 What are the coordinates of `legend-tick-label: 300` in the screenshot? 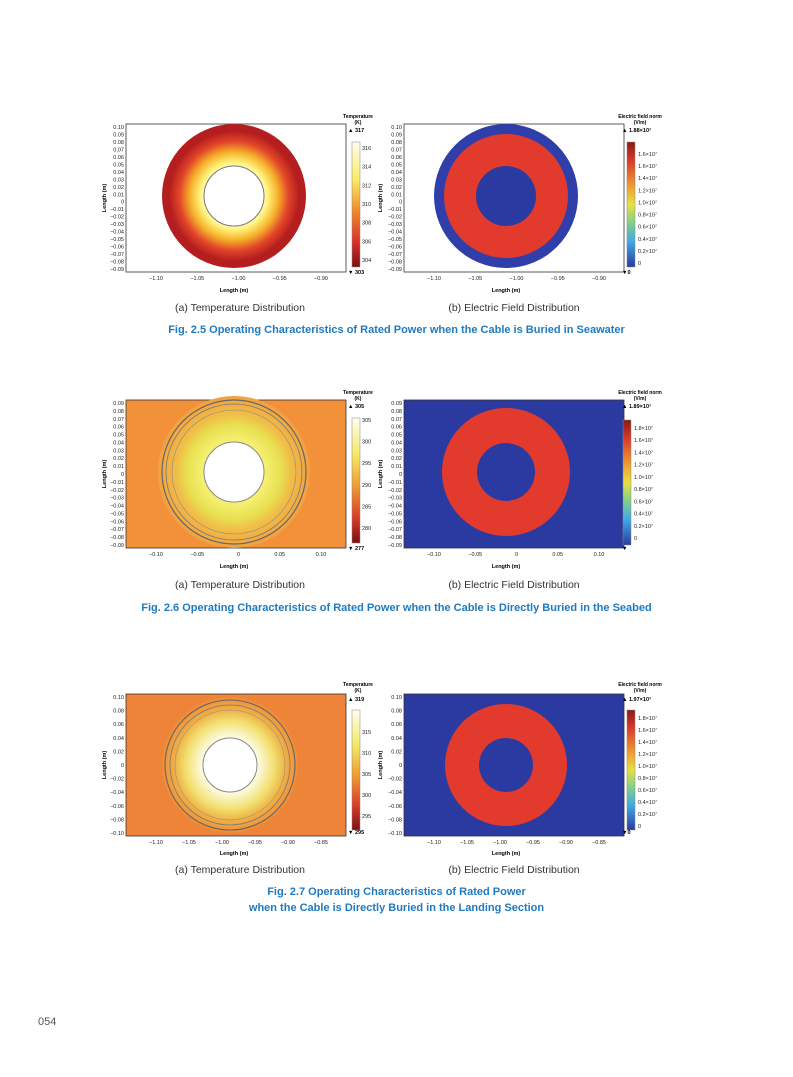 It's located at (366, 443).